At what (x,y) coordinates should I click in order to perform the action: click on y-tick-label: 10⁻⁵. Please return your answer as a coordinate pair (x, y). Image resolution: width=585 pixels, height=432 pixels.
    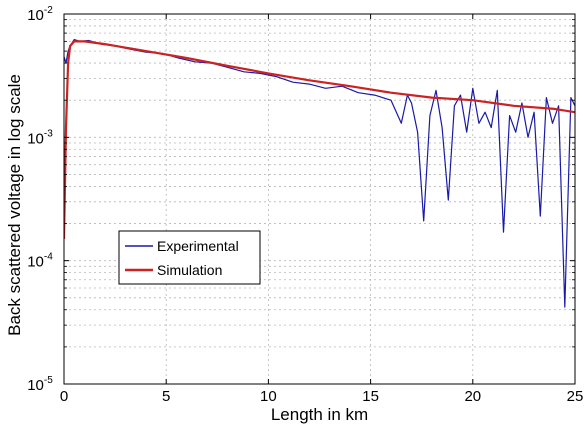
    Looking at the image, I should click on (40, 384).